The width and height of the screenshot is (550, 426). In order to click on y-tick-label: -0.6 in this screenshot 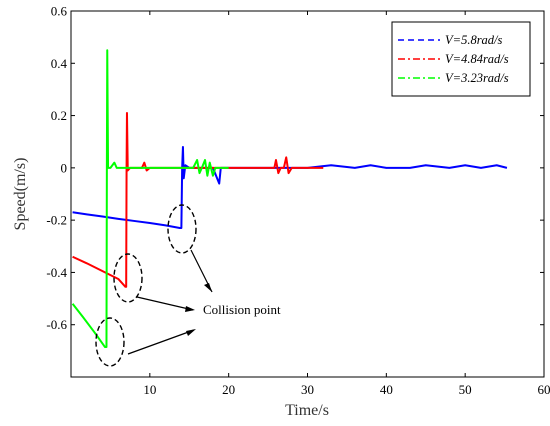, I will do `click(56, 324)`.